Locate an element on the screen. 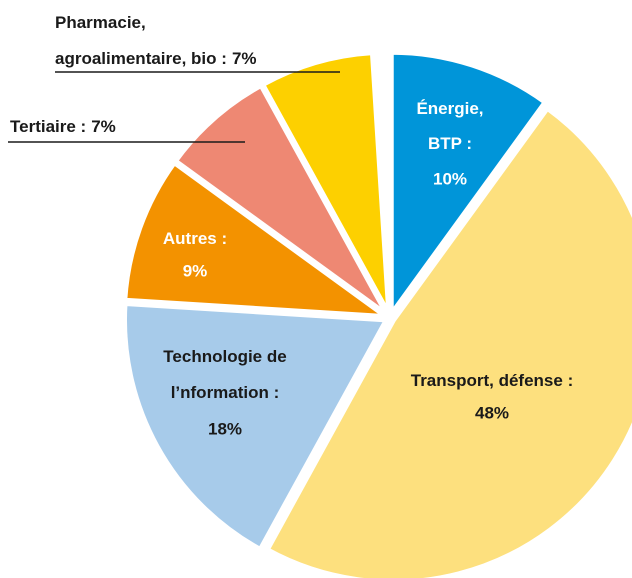 The width and height of the screenshot is (632, 578). slice-label: Pharmacie, is located at coordinates (100, 22).